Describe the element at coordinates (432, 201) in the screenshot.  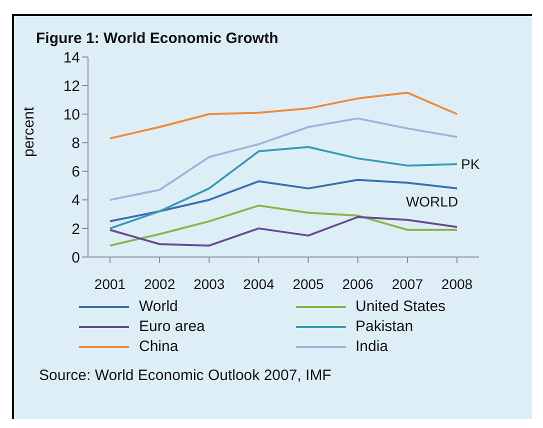
I see `annotation: WORLD` at that location.